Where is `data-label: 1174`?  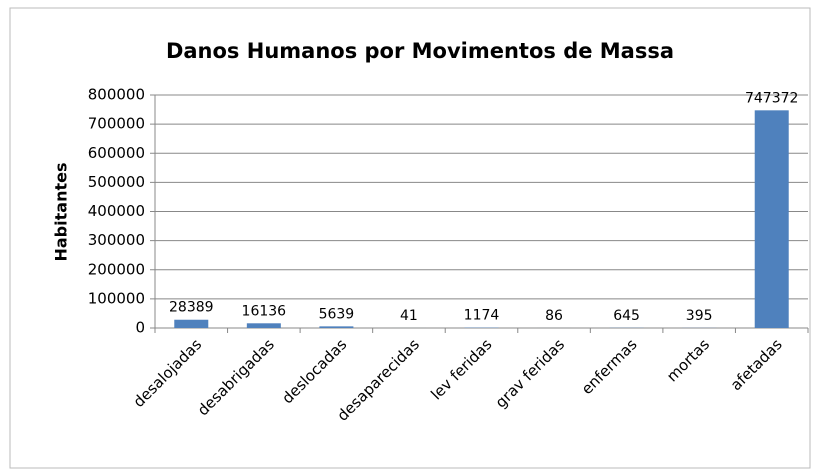 data-label: 1174 is located at coordinates (482, 316).